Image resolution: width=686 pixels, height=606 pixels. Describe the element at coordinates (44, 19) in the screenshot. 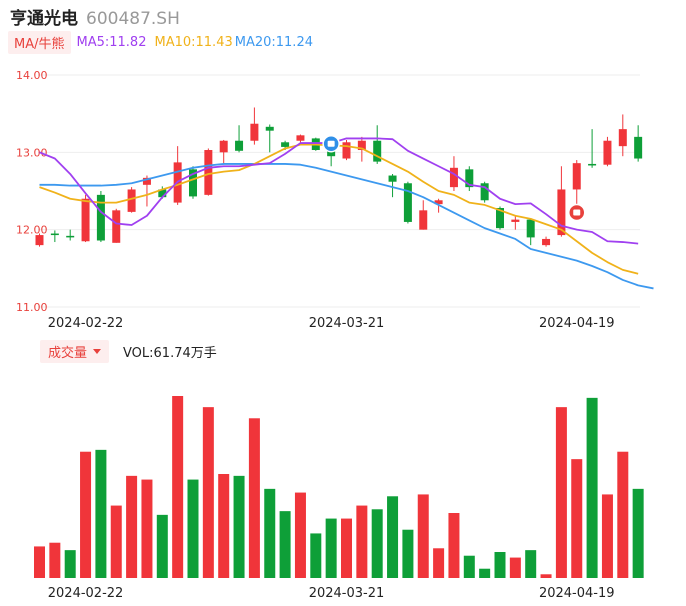

I see `stock-name: 亨通光电` at that location.